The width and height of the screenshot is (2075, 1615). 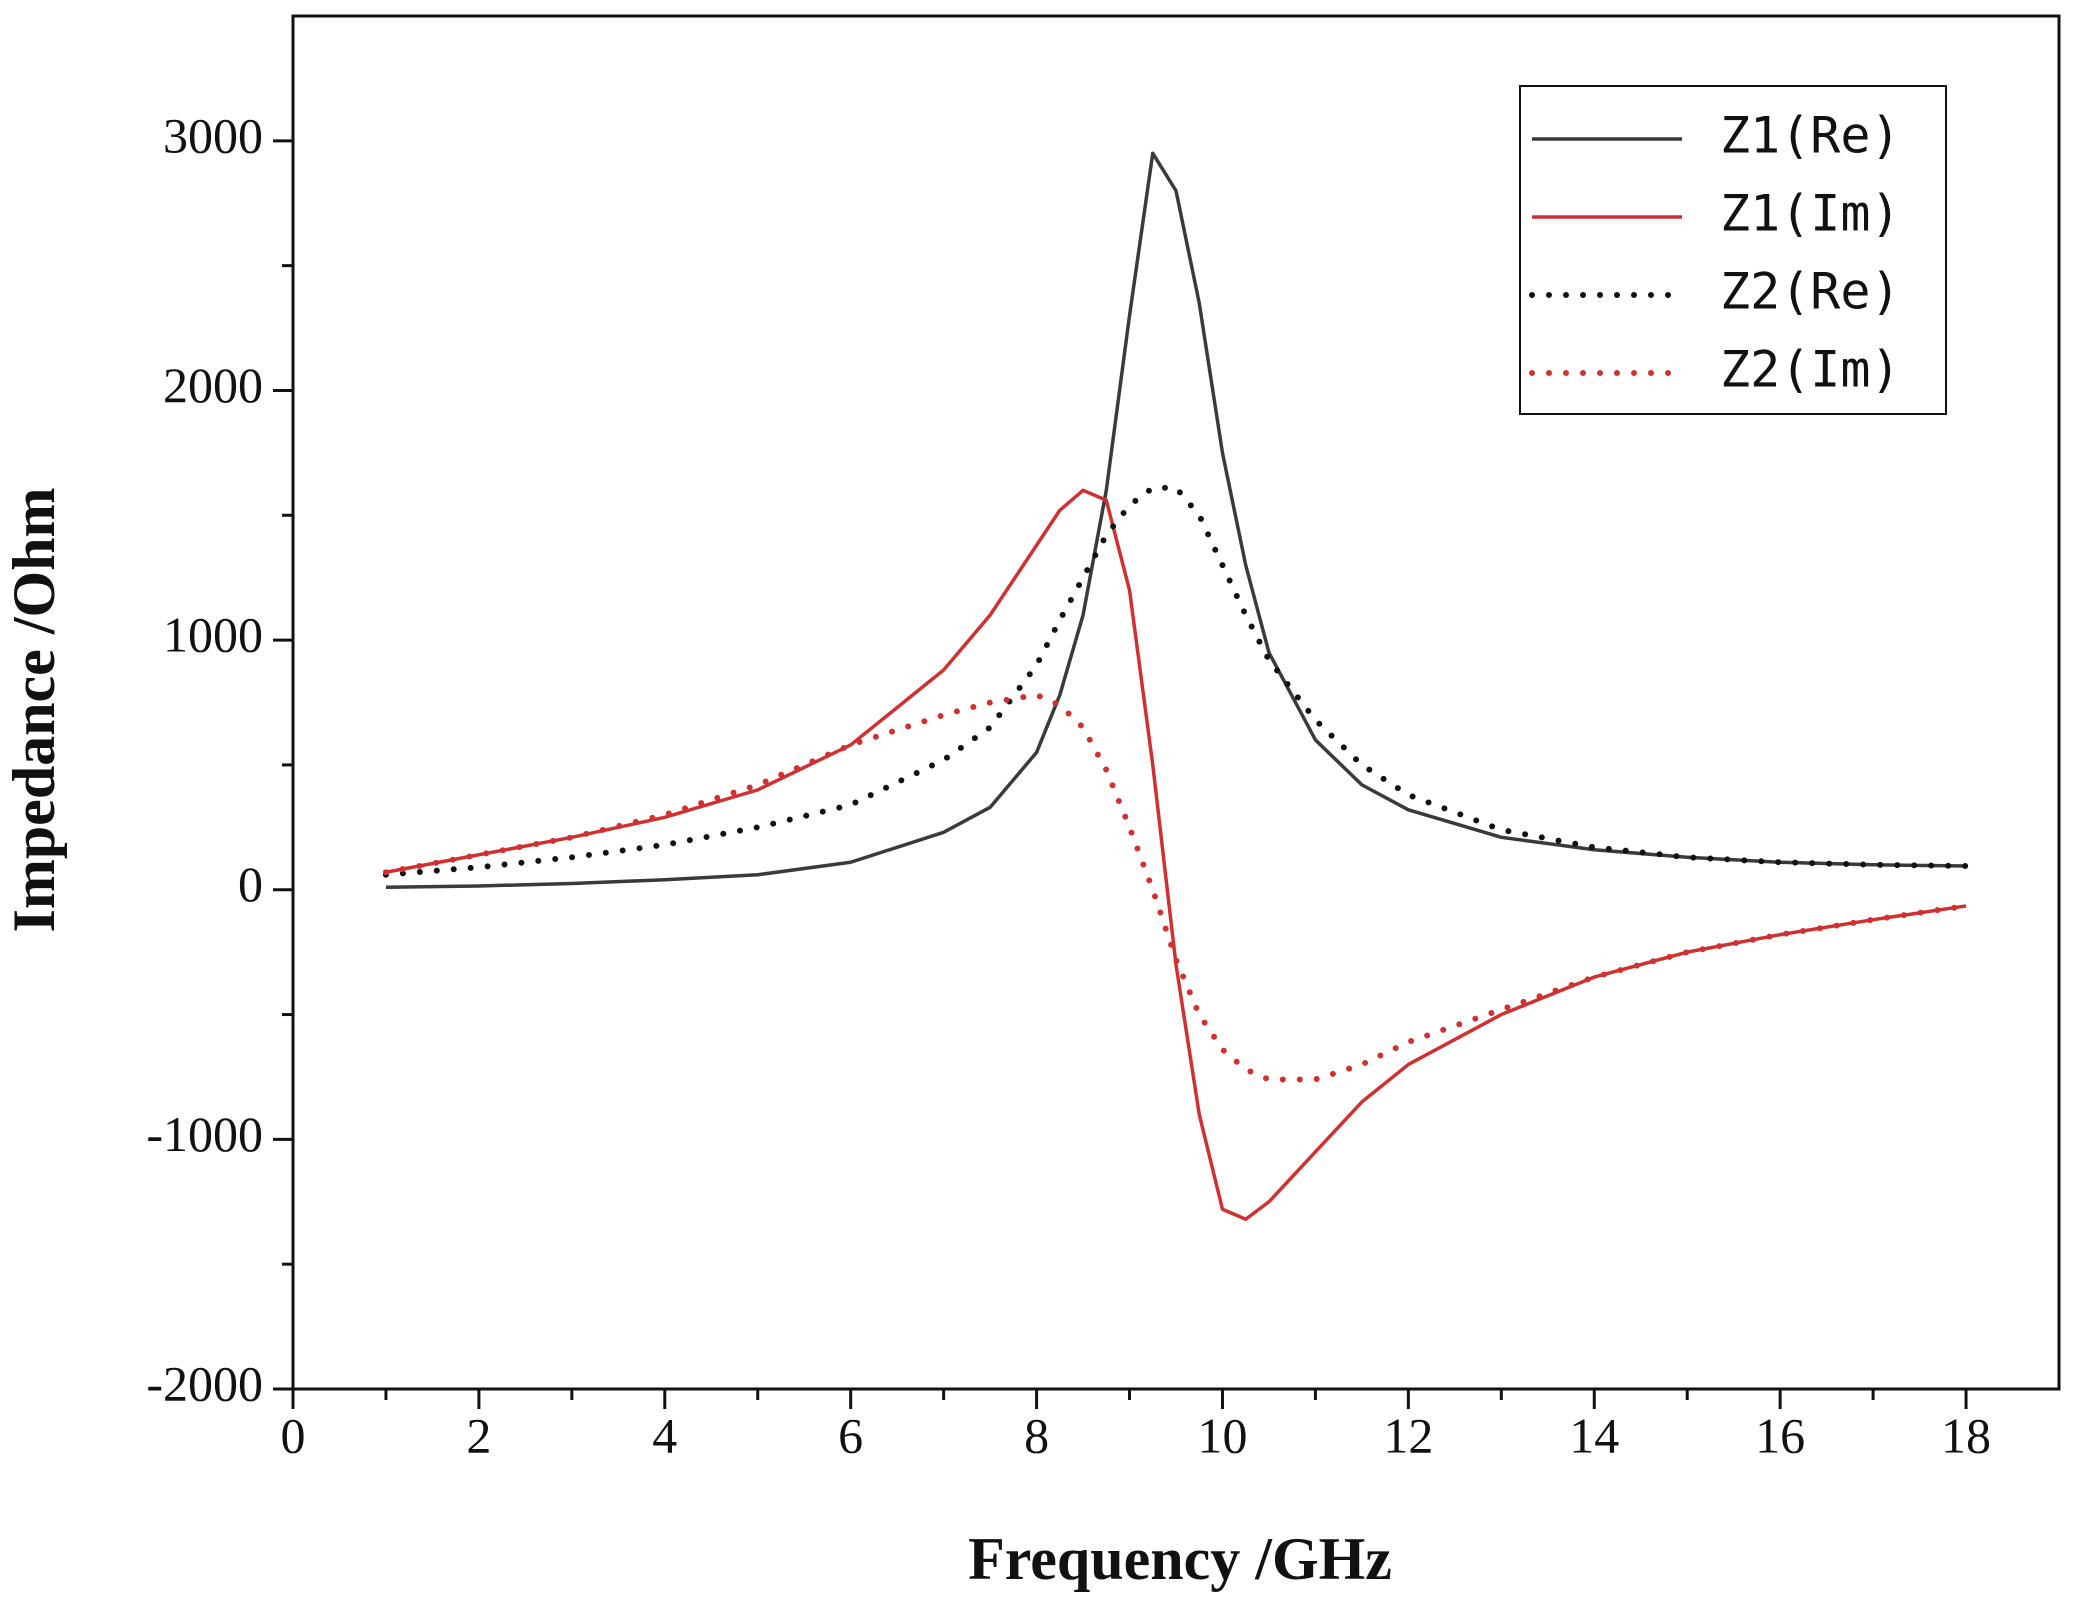 I want to click on x-tick-label: 12, so click(x=1408, y=1435).